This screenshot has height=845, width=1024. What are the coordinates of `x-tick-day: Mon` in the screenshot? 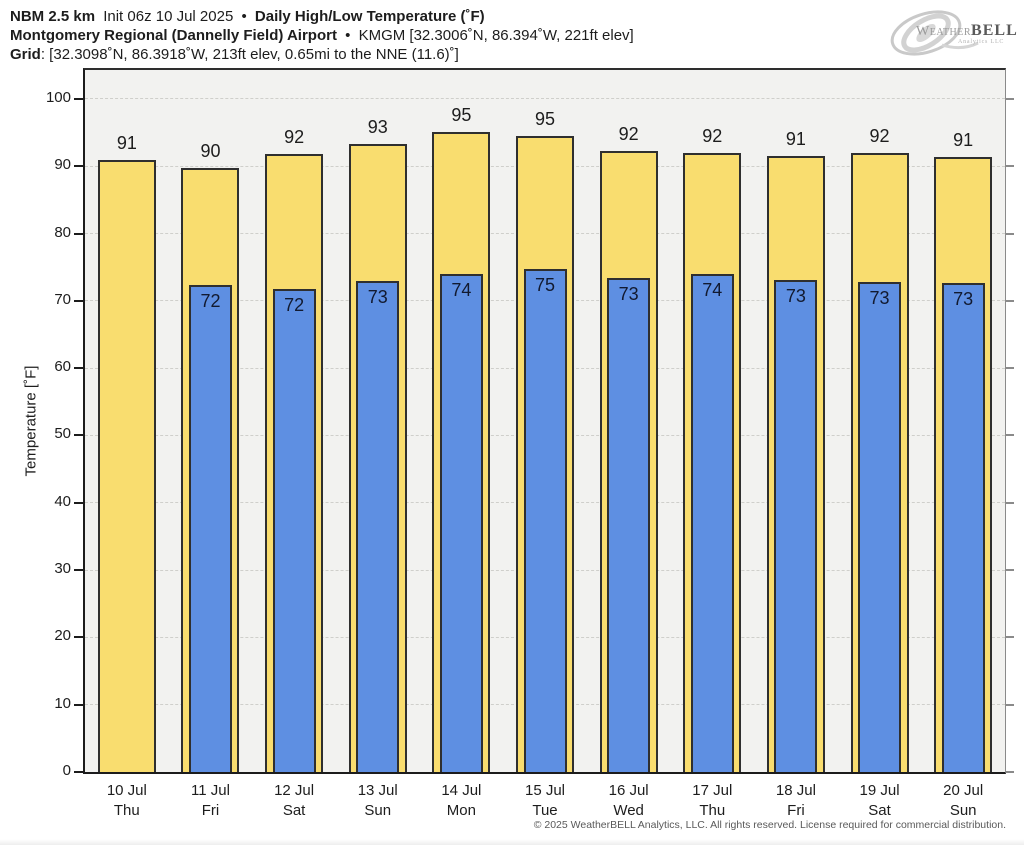 It's located at (461, 810).